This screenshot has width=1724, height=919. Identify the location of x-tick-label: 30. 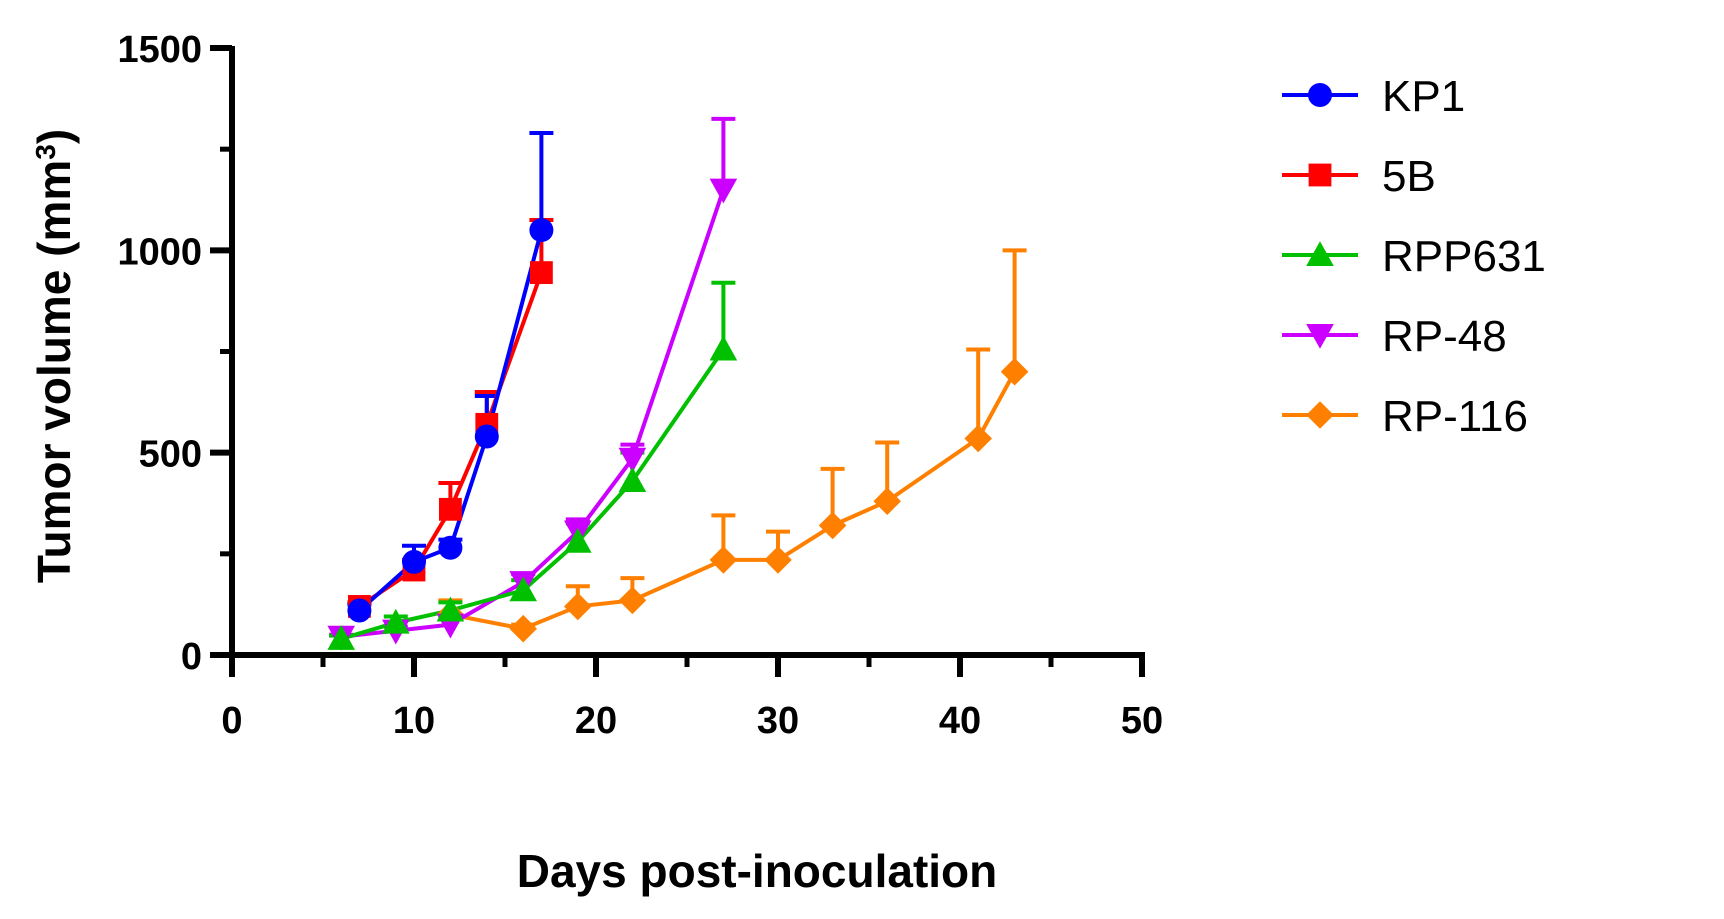
(778, 721).